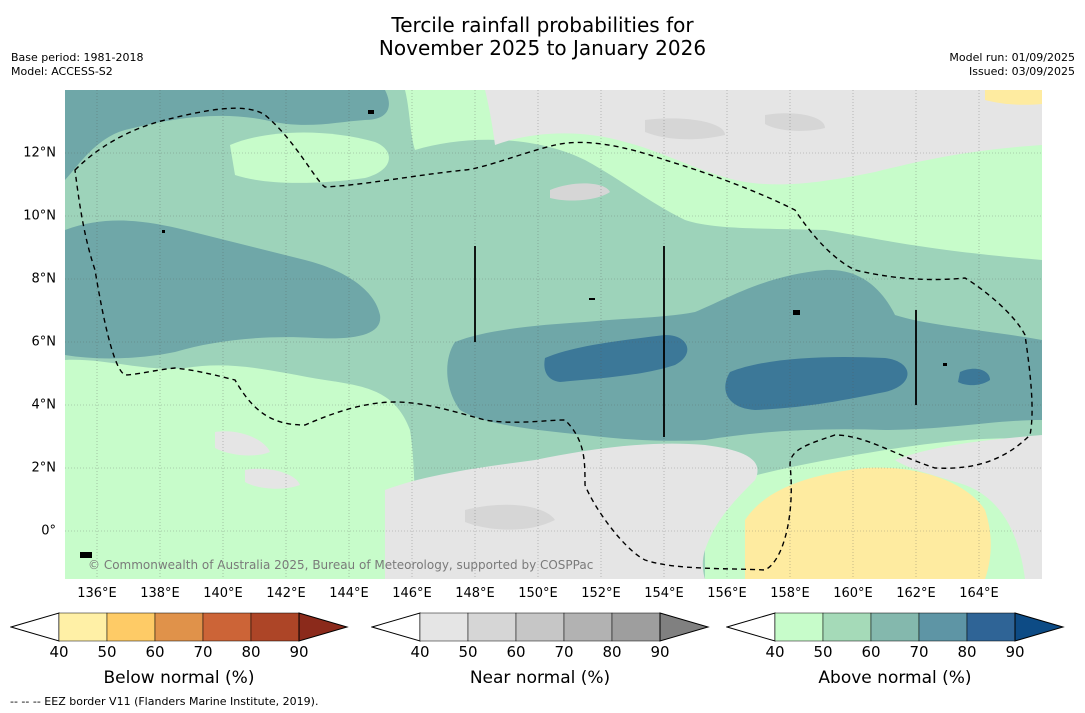  Describe the element at coordinates (155, 652) in the screenshot. I see `below-tick-60: 60` at that location.